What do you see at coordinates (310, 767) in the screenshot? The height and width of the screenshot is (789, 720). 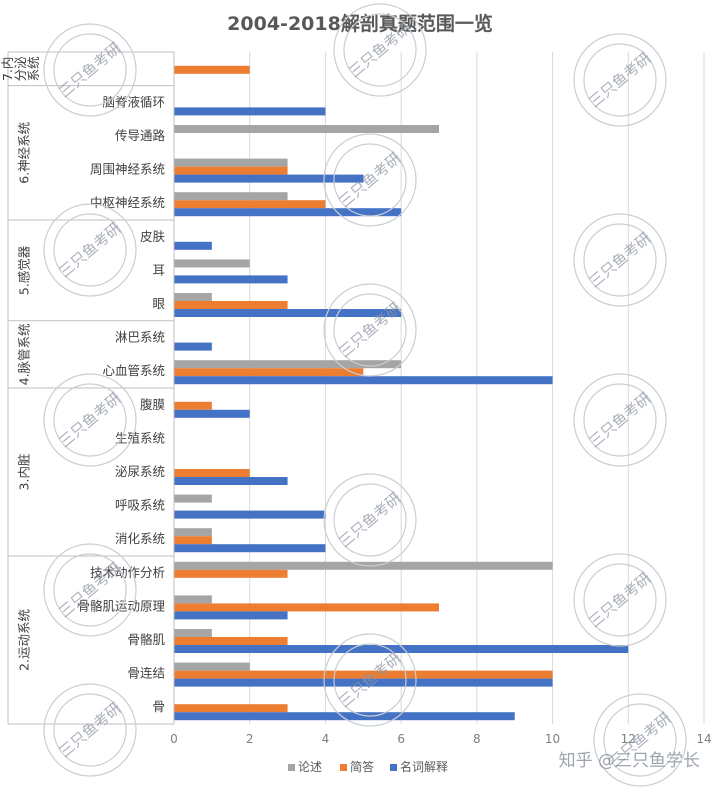 I see `legend-label: 论述` at bounding box center [310, 767].